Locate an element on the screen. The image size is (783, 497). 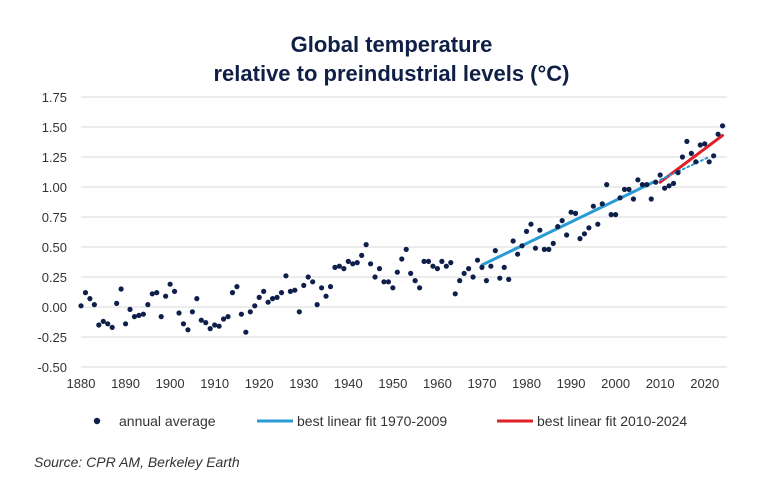
y-tick-label: 0.25 is located at coordinates (54, 277).